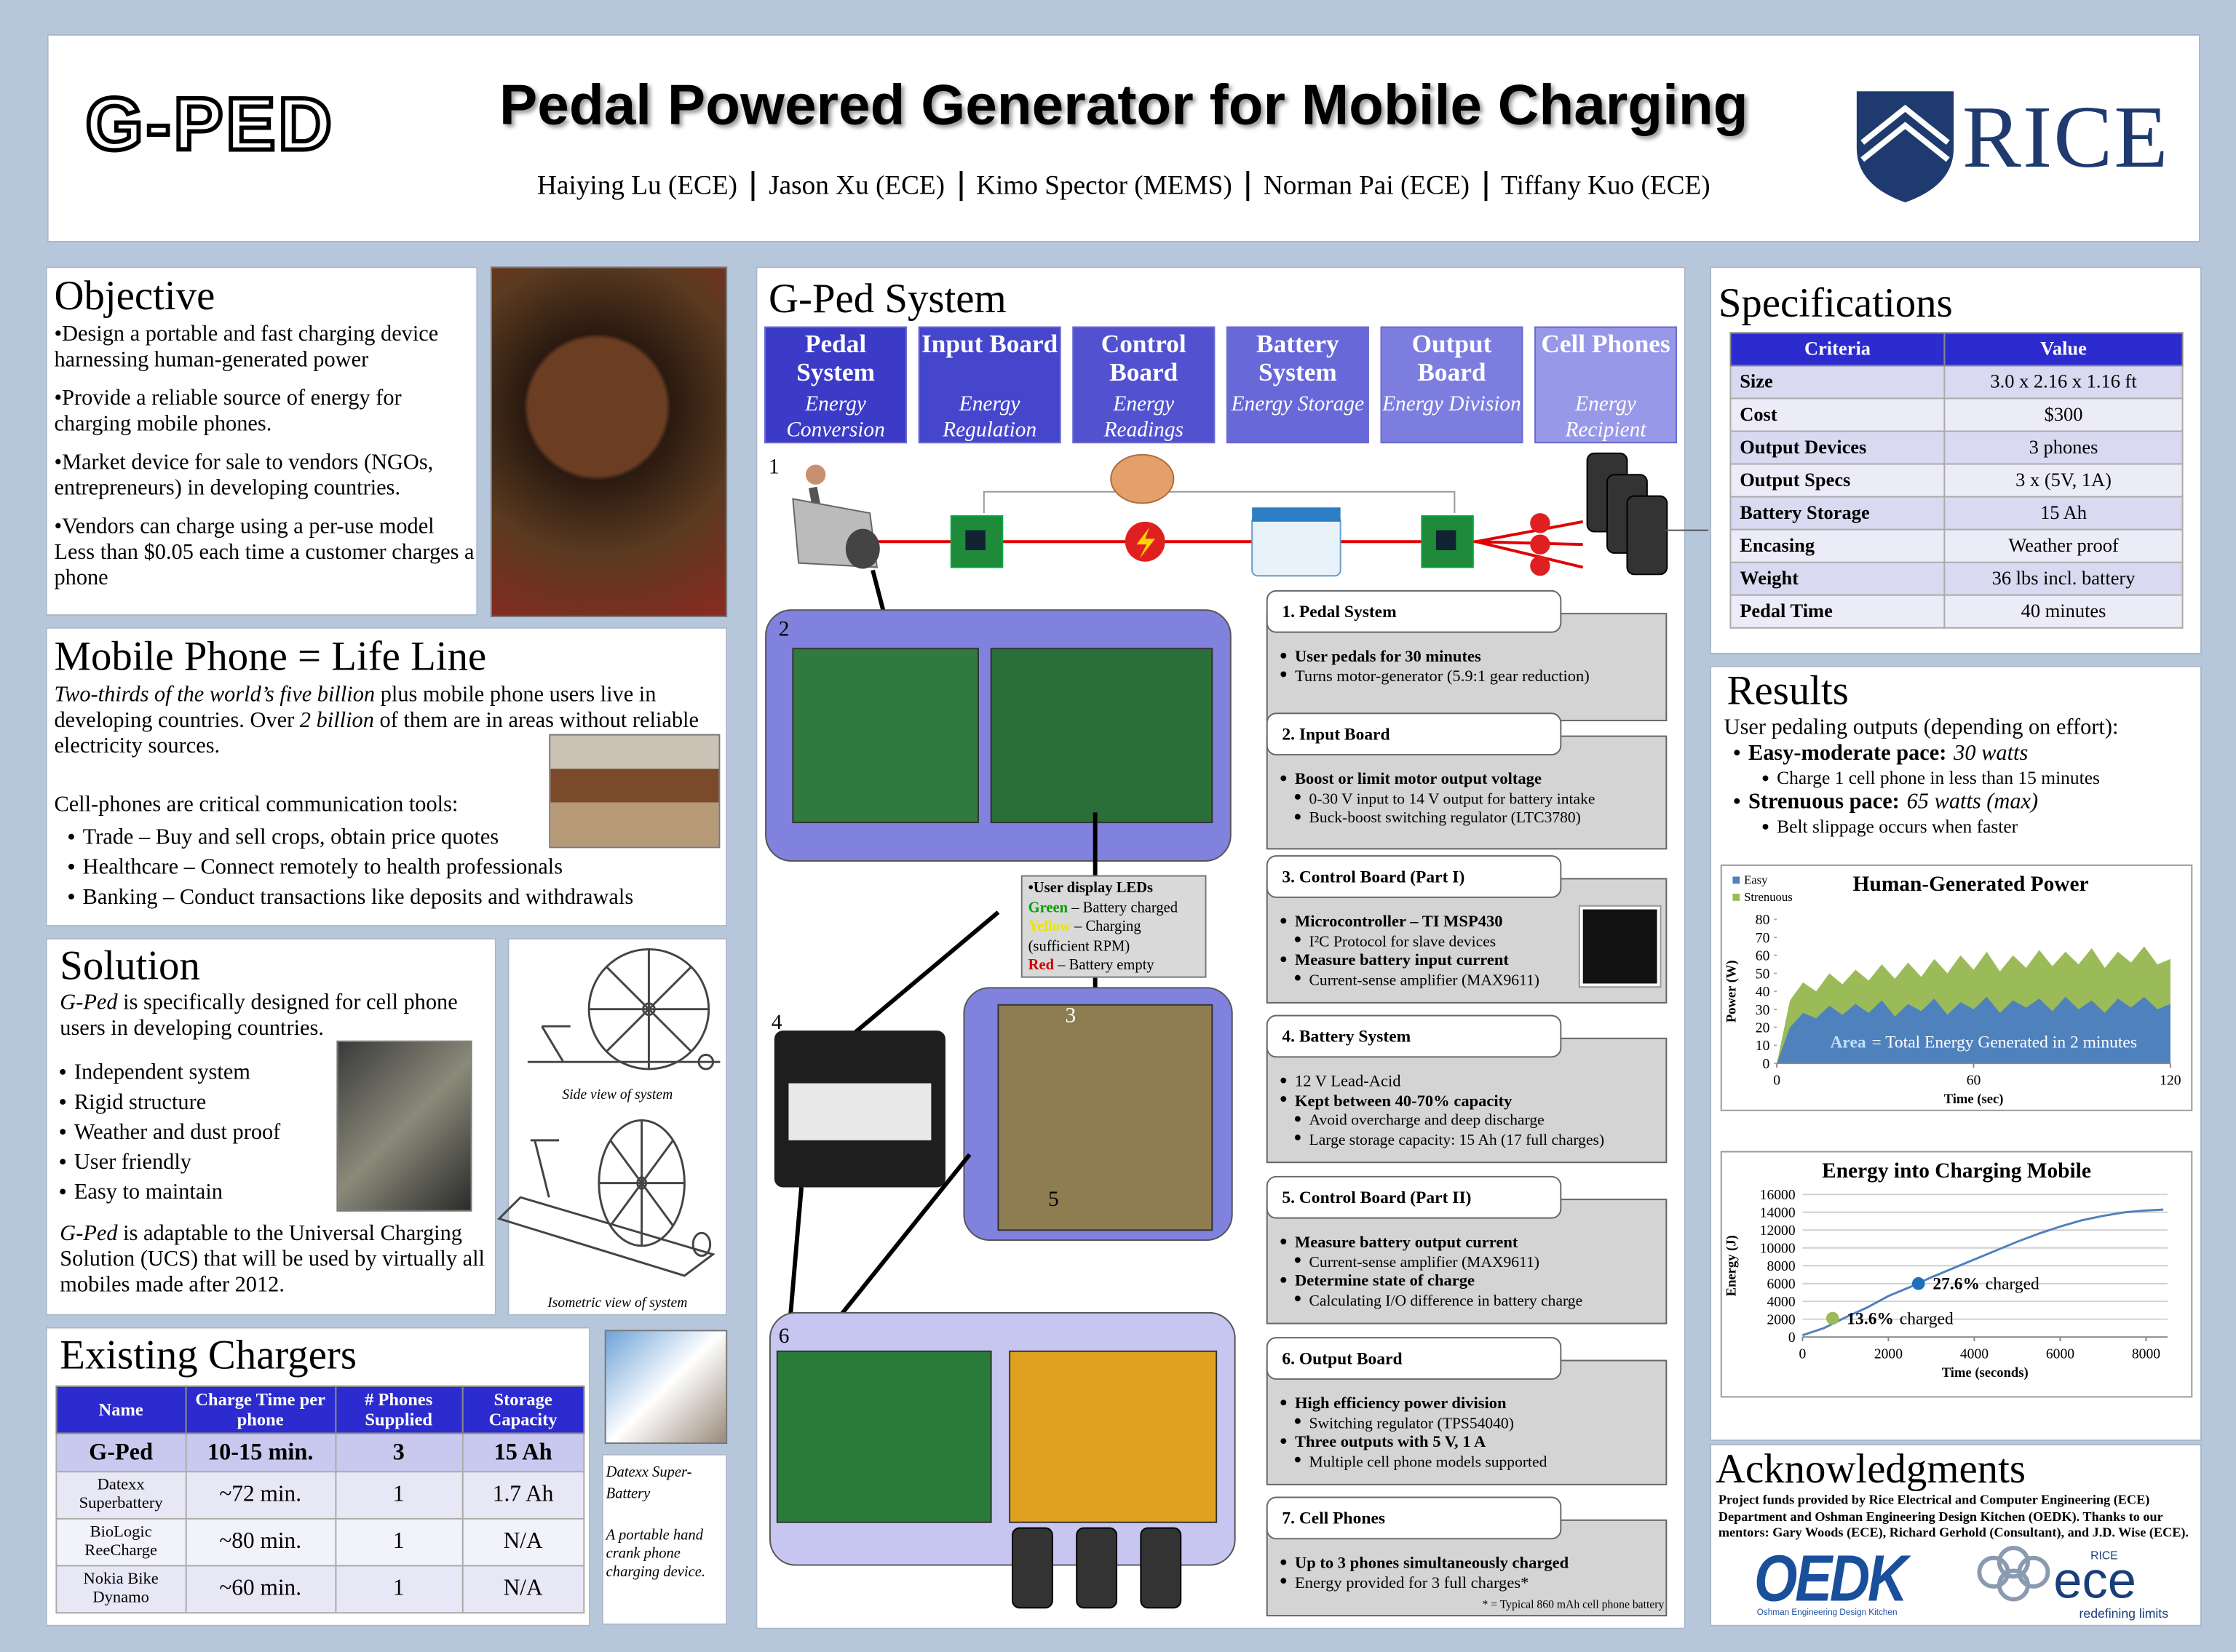 The width and height of the screenshot is (2236, 1652). I want to click on led-color: Yellow, so click(1049, 927).